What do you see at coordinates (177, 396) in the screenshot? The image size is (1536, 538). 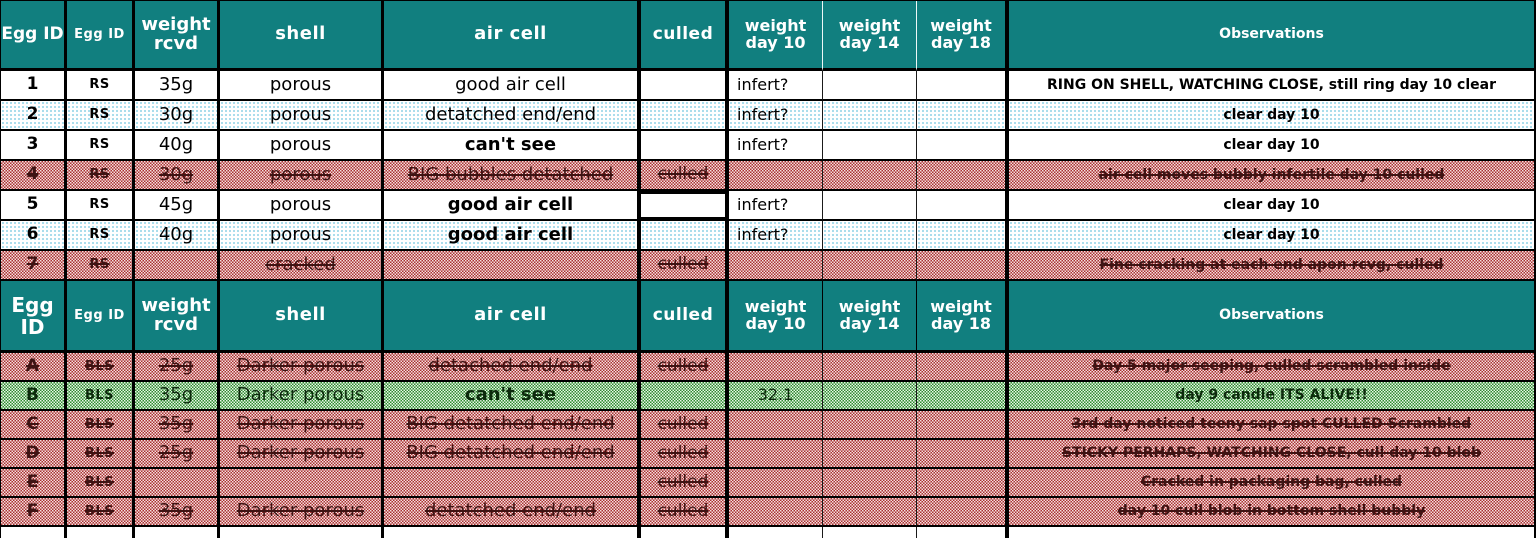 I see `cell-B-weight-rcvd: 35g` at bounding box center [177, 396].